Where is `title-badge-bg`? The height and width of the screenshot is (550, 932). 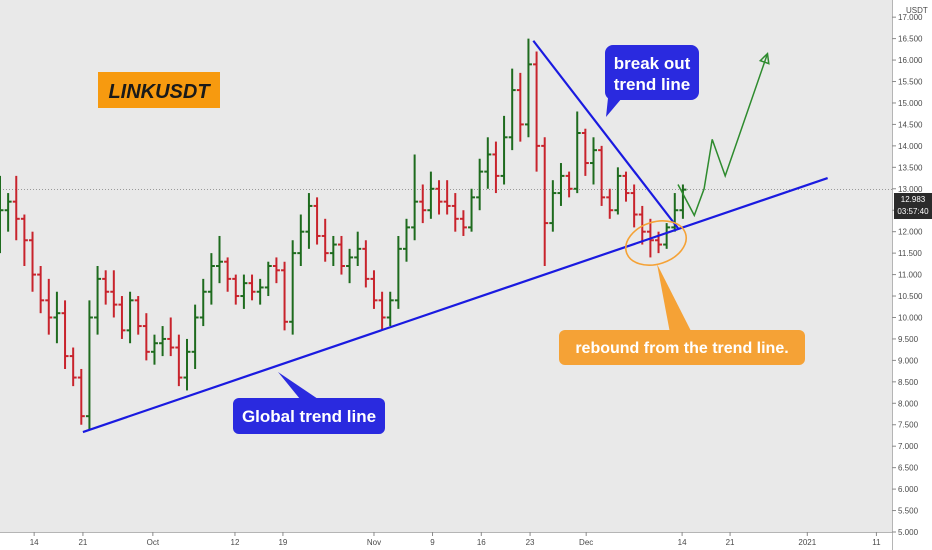
title-badge-bg is located at coordinates (159, 90).